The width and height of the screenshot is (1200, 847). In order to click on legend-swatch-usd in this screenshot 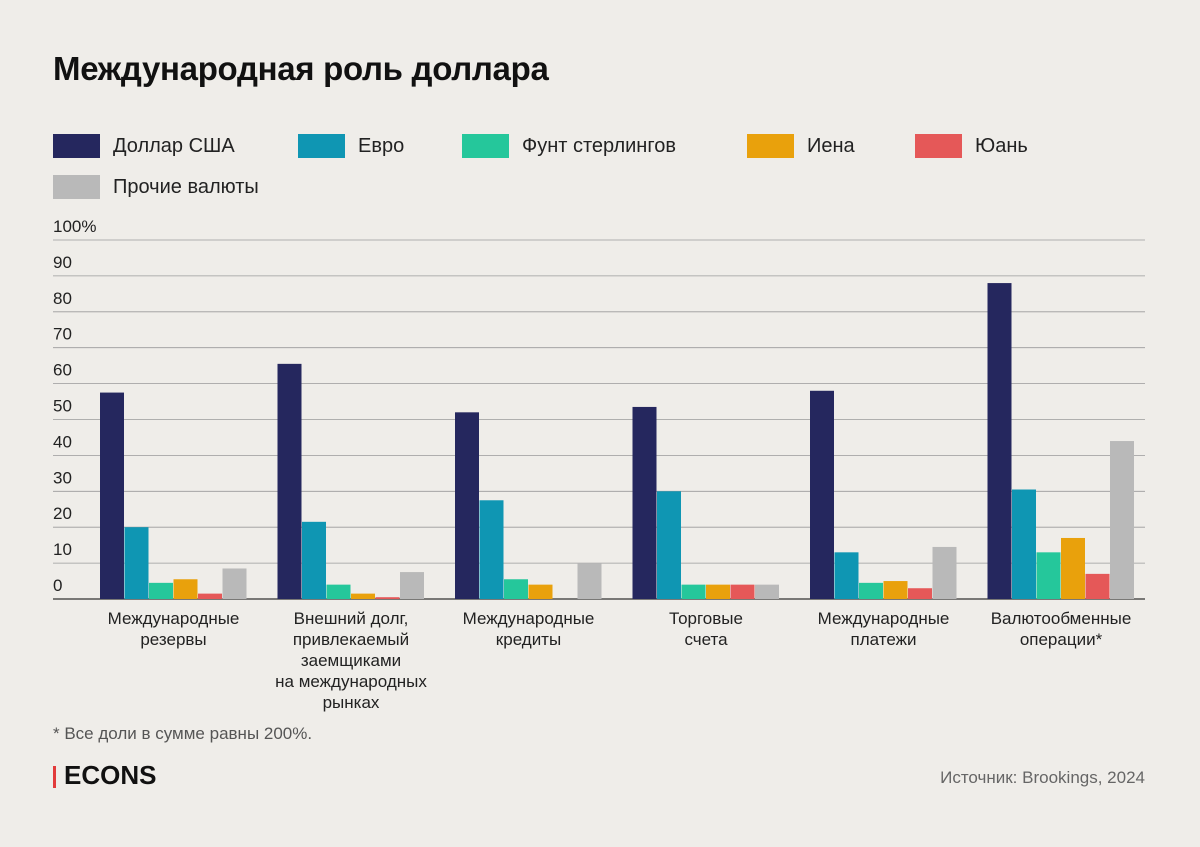, I will do `click(76, 146)`.